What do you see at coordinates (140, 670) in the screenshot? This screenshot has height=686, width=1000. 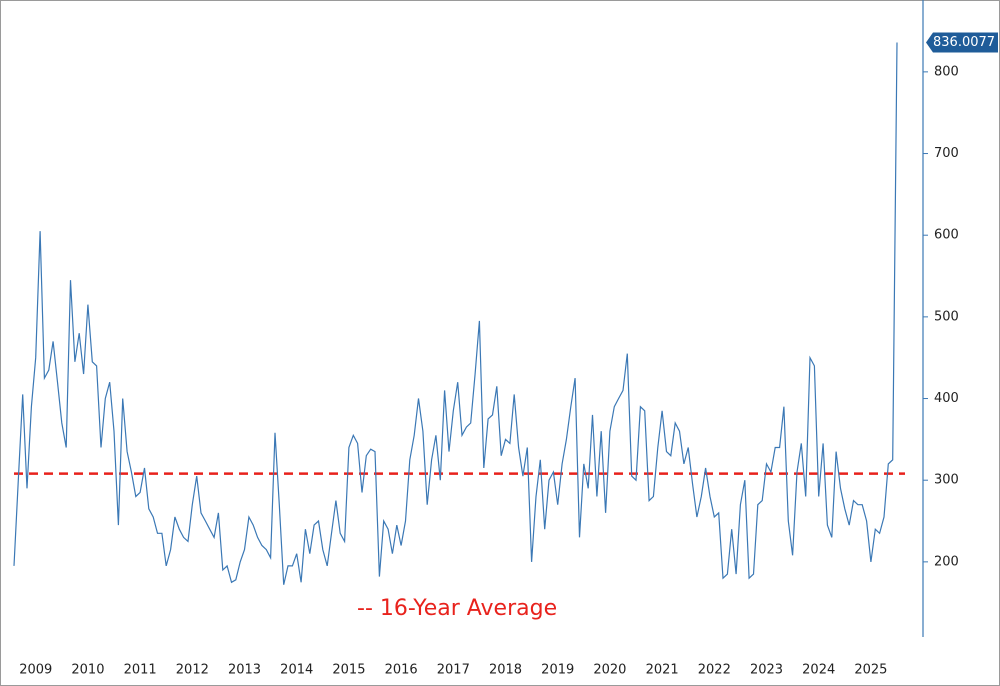 I see `x-tick-label: 2011` at bounding box center [140, 670].